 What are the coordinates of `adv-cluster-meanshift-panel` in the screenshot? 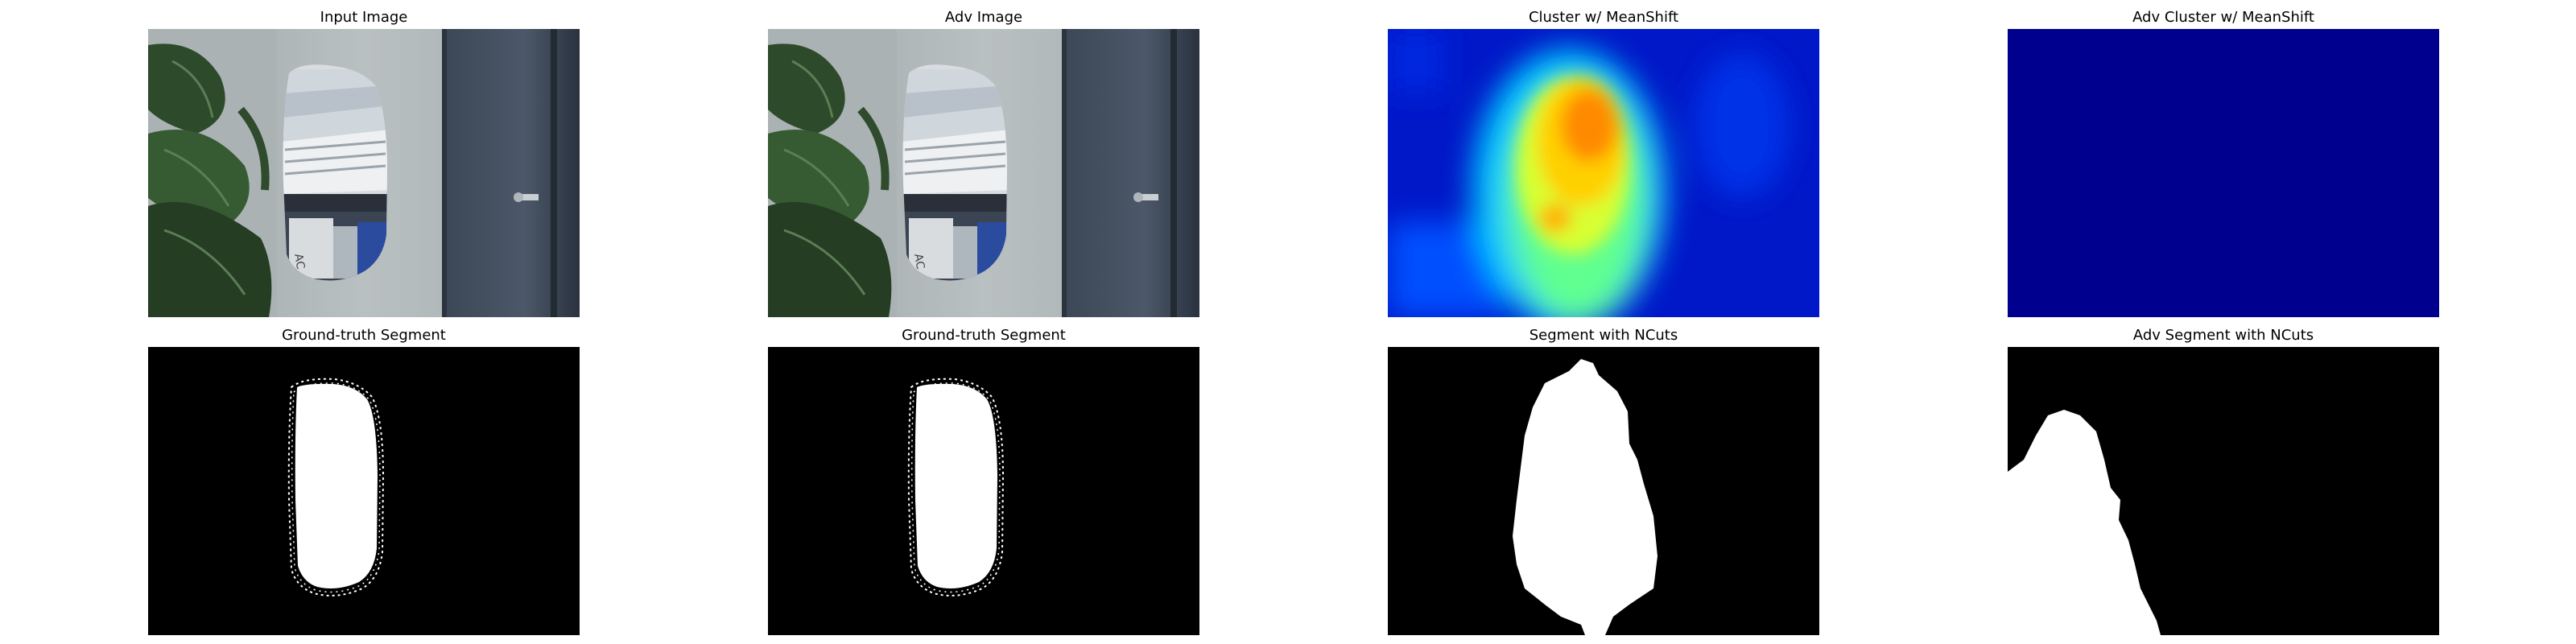 It's located at (2223, 173).